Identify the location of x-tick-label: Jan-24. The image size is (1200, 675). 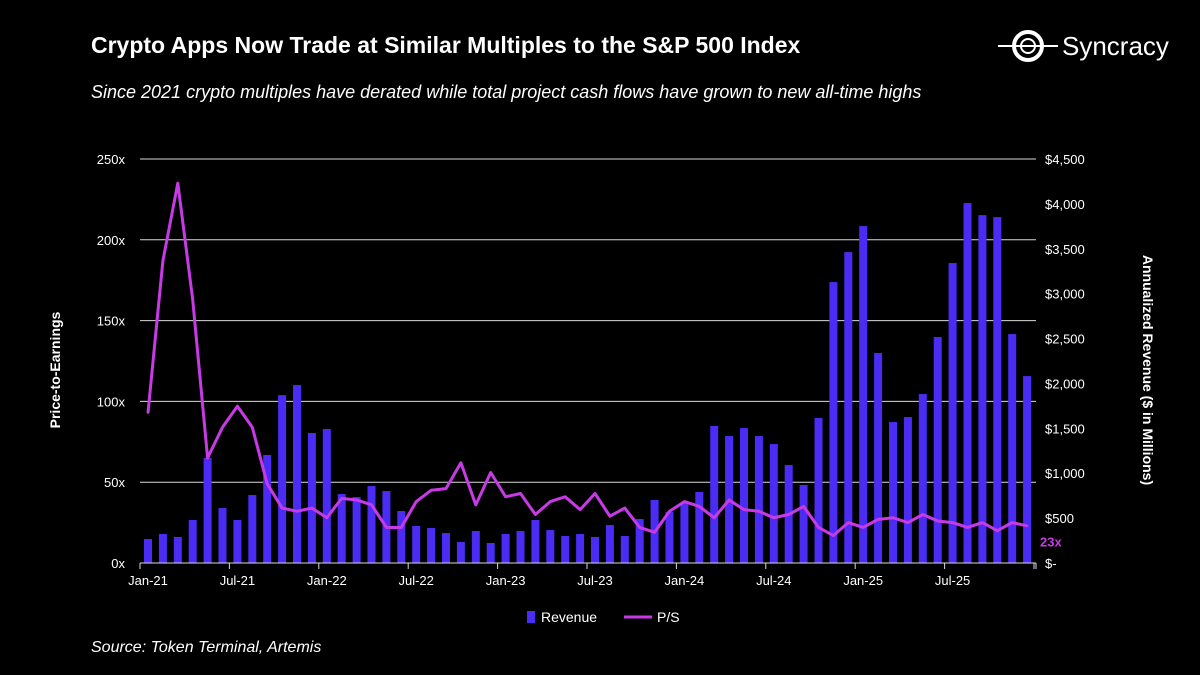
(685, 580).